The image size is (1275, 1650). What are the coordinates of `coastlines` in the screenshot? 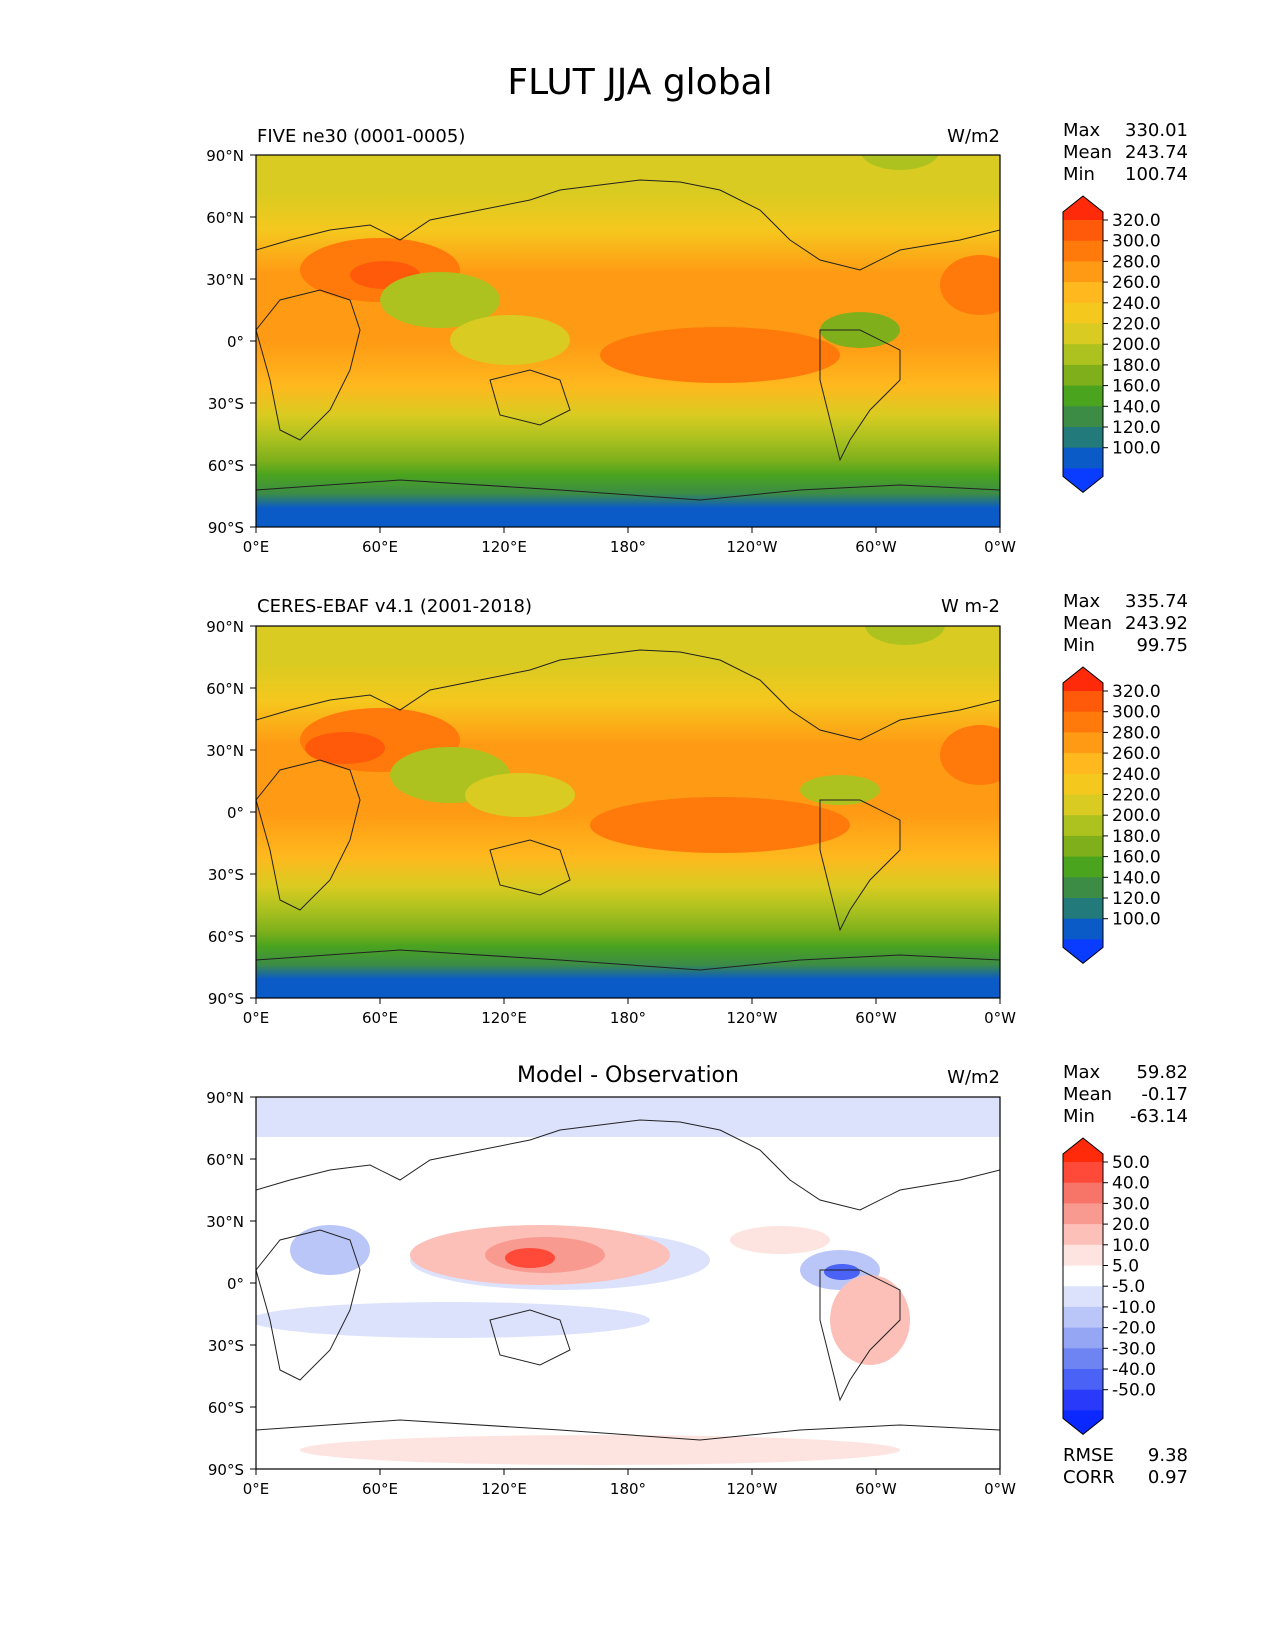 It's located at (628, 340).